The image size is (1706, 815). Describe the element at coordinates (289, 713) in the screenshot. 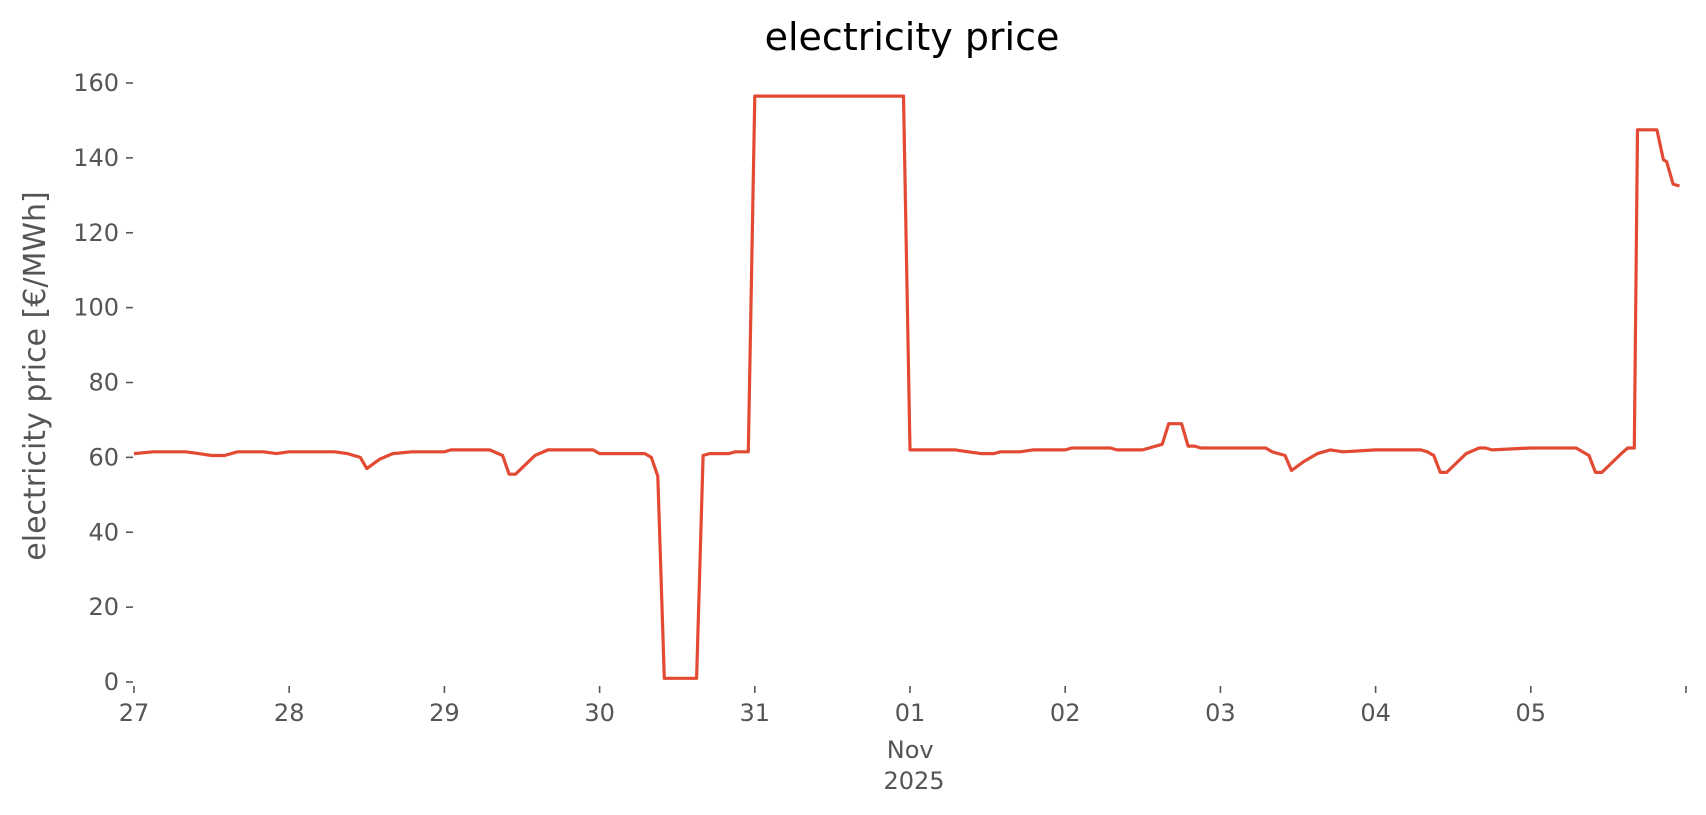

I see `x-tick-label: 28` at that location.